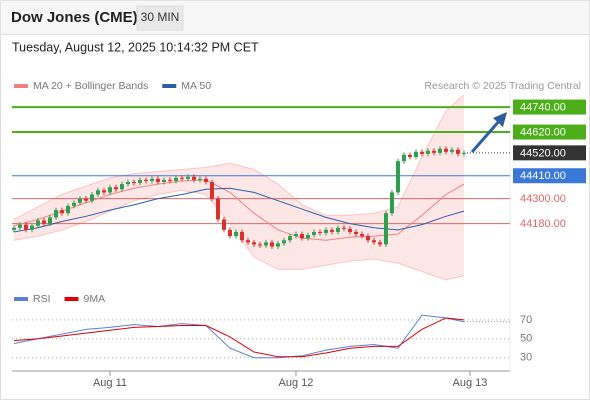 The height and width of the screenshot is (400, 590). Describe the element at coordinates (42, 299) in the screenshot. I see `legend-label: RSI` at that location.